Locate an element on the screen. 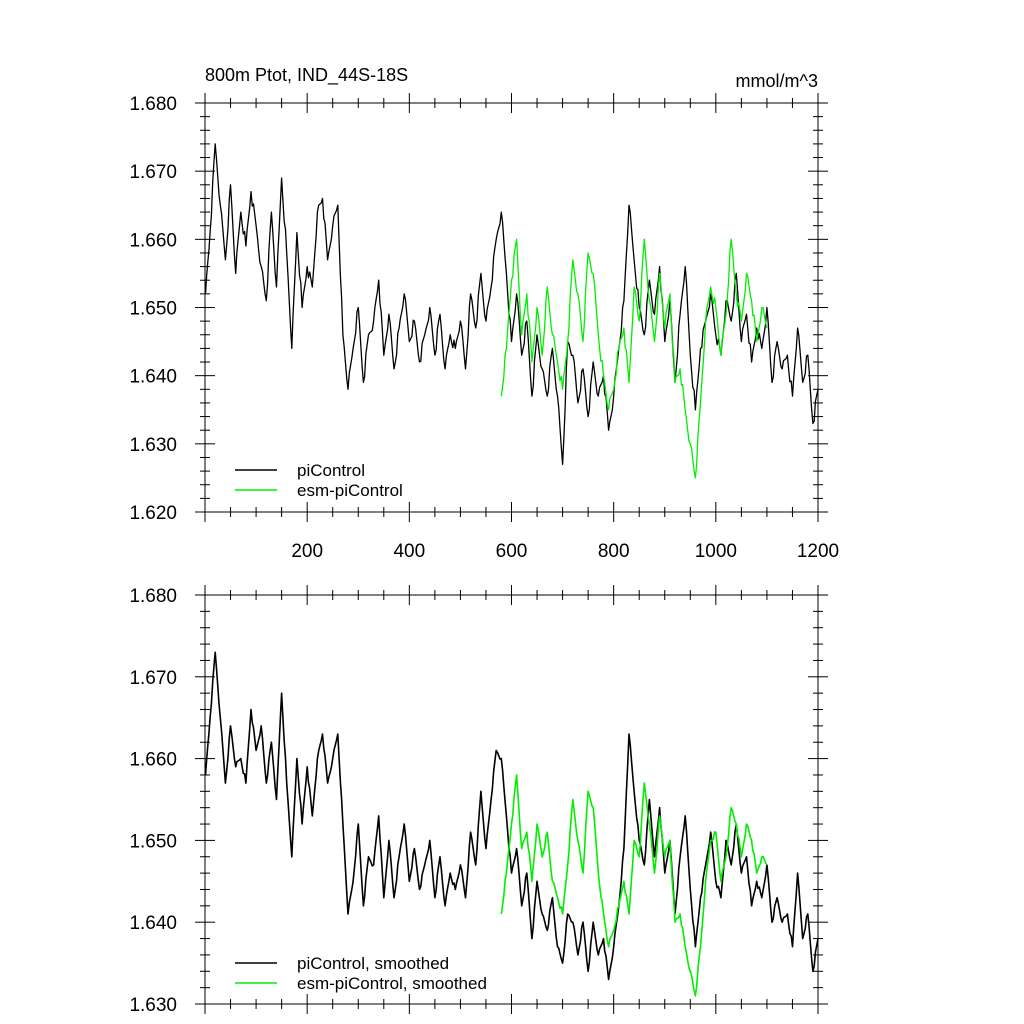  x-tick-label: 400 is located at coordinates (409, 551).